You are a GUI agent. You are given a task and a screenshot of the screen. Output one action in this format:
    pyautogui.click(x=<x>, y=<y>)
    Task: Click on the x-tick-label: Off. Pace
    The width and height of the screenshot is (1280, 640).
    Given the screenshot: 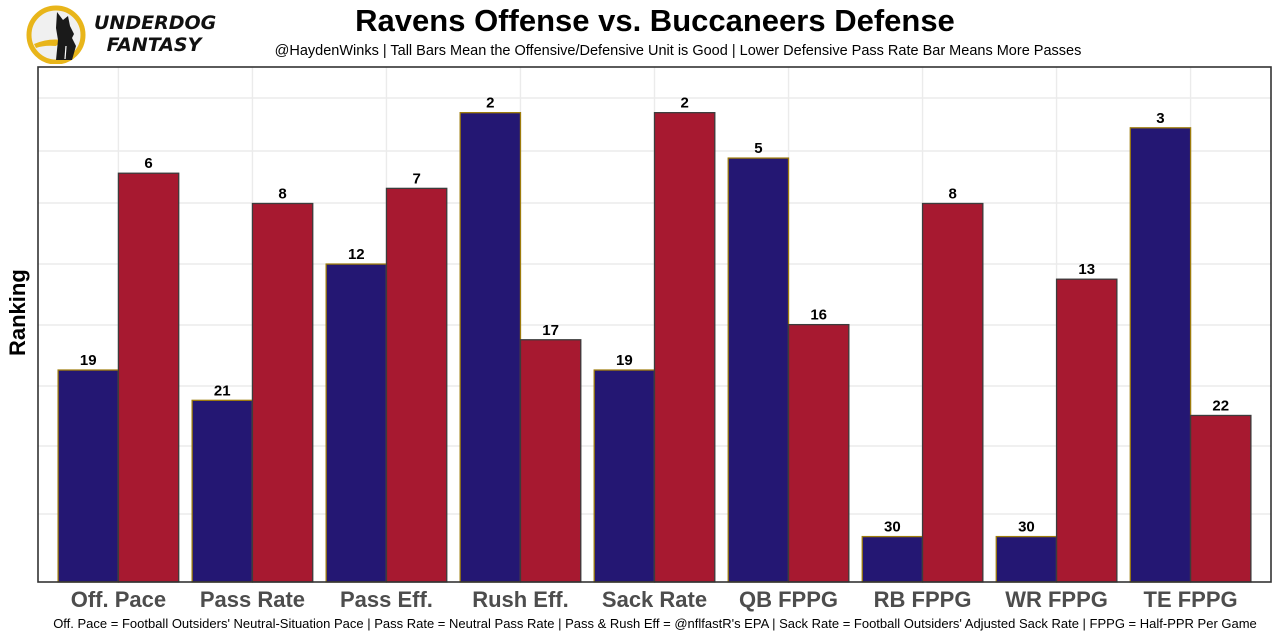 What is the action you would take?
    pyautogui.click(x=118, y=599)
    